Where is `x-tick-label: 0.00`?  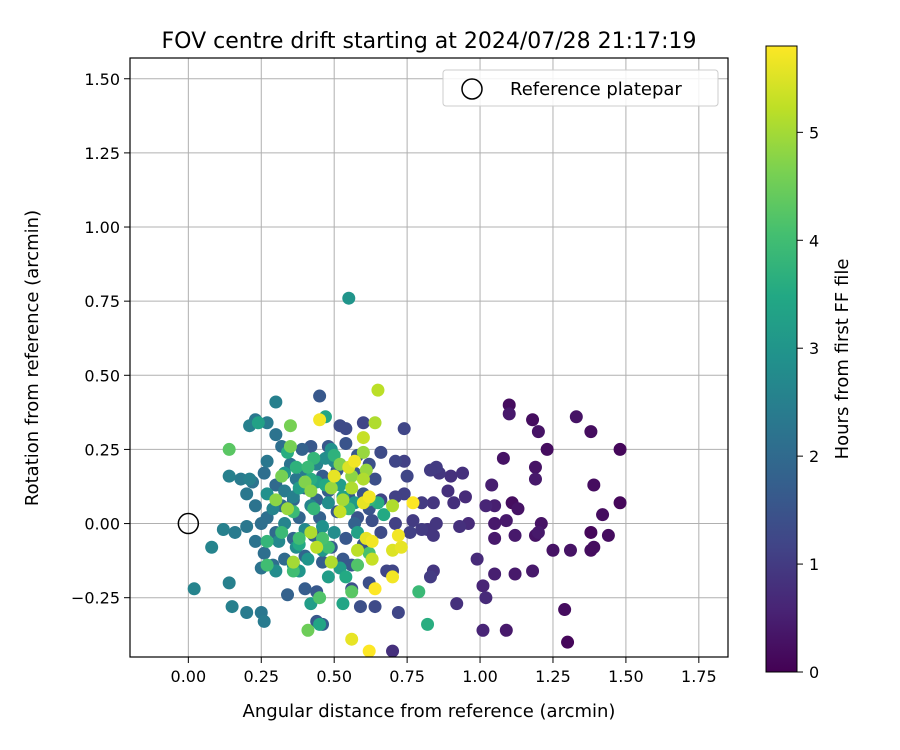
x-tick-label: 0.00 is located at coordinates (189, 676).